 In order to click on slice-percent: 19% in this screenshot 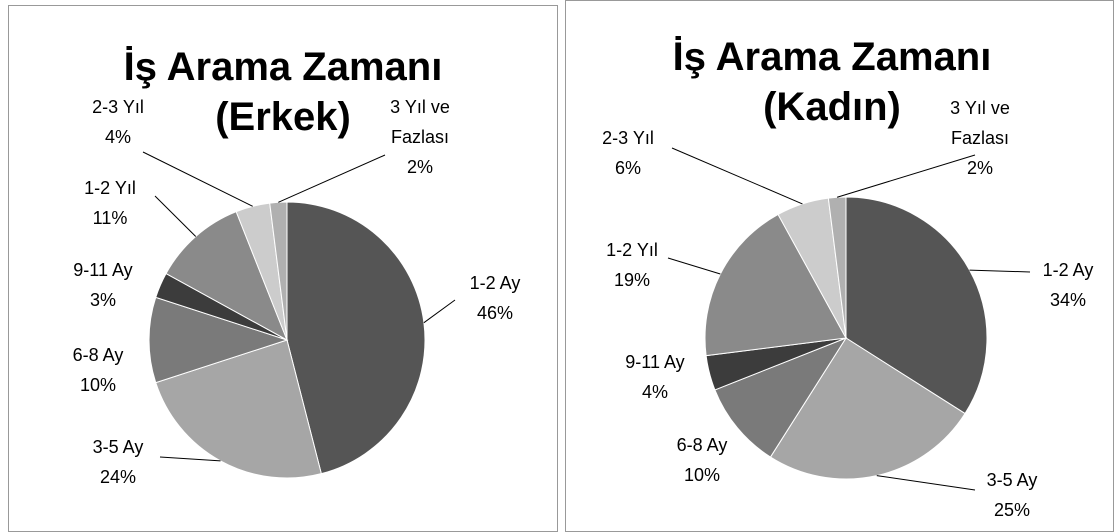, I will do `click(632, 280)`.